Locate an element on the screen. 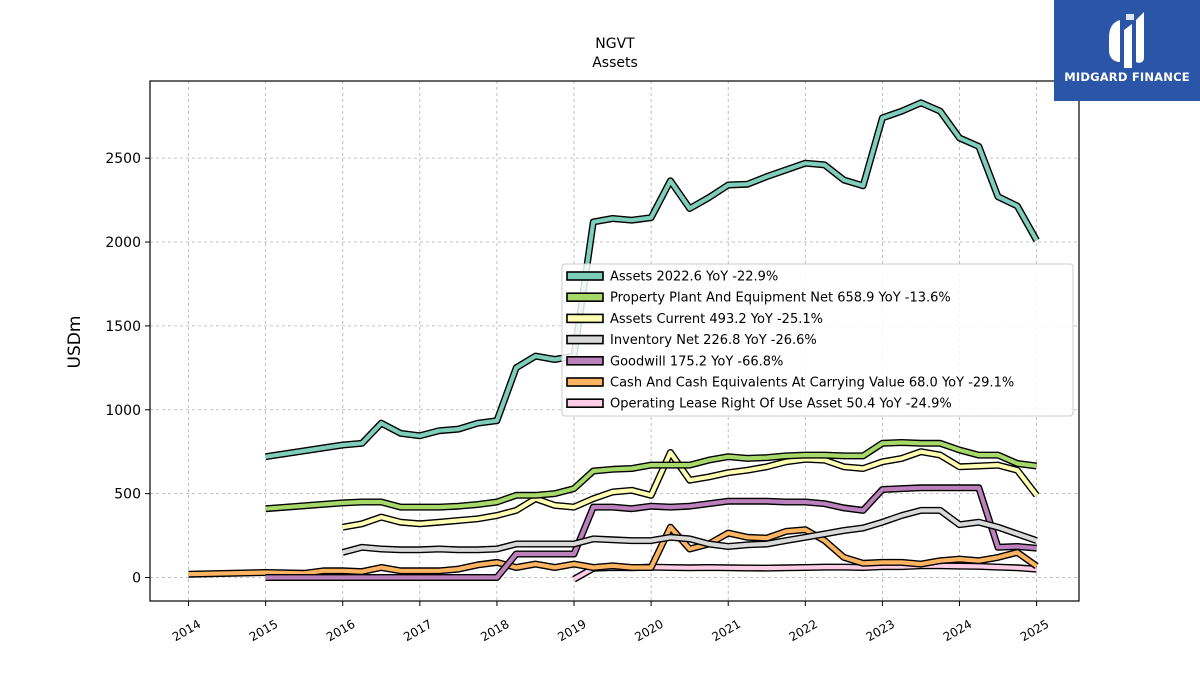 Image resolution: width=1200 pixels, height=675 pixels. x-tick-label: 2025 is located at coordinates (1034, 630).